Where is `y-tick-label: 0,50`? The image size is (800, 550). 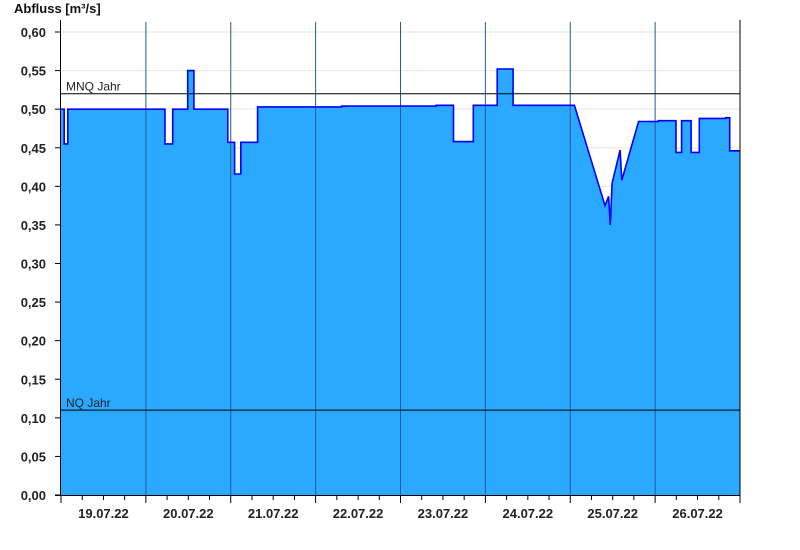 y-tick-label: 0,50 is located at coordinates (33, 109).